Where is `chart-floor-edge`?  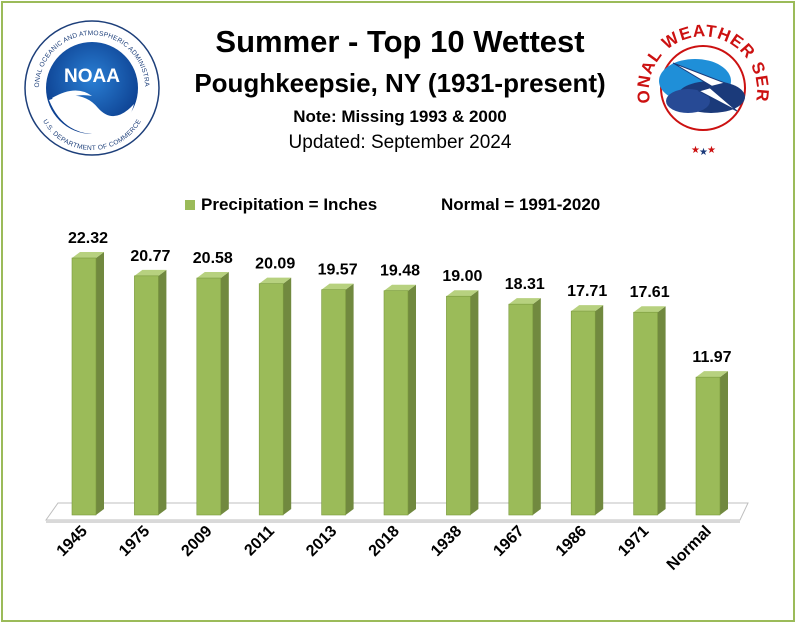 chart-floor-edge is located at coordinates (393, 521).